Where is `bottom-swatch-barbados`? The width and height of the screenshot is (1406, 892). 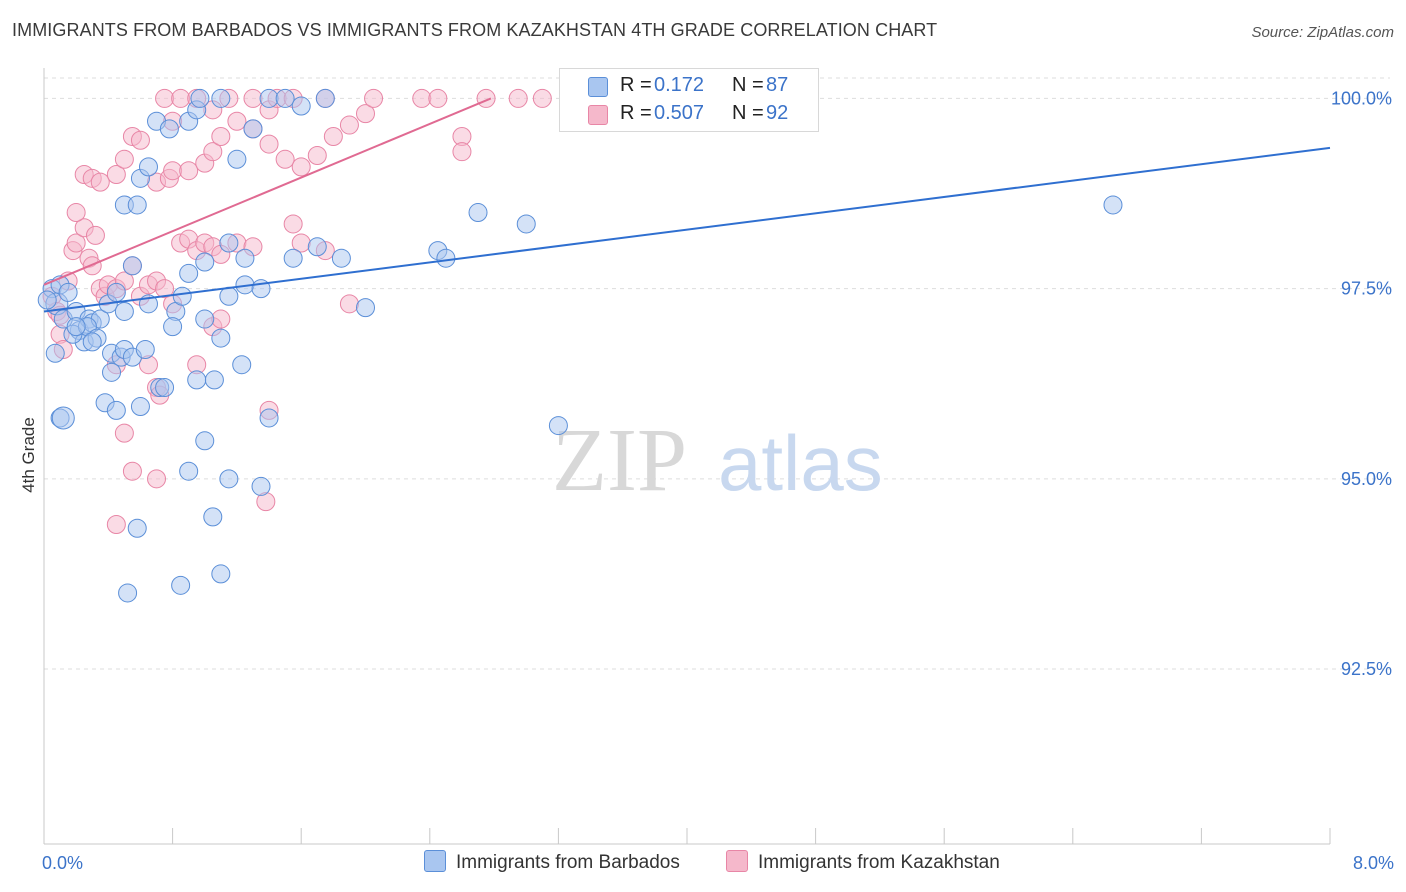 bottom-swatch-barbados is located at coordinates (435, 861).